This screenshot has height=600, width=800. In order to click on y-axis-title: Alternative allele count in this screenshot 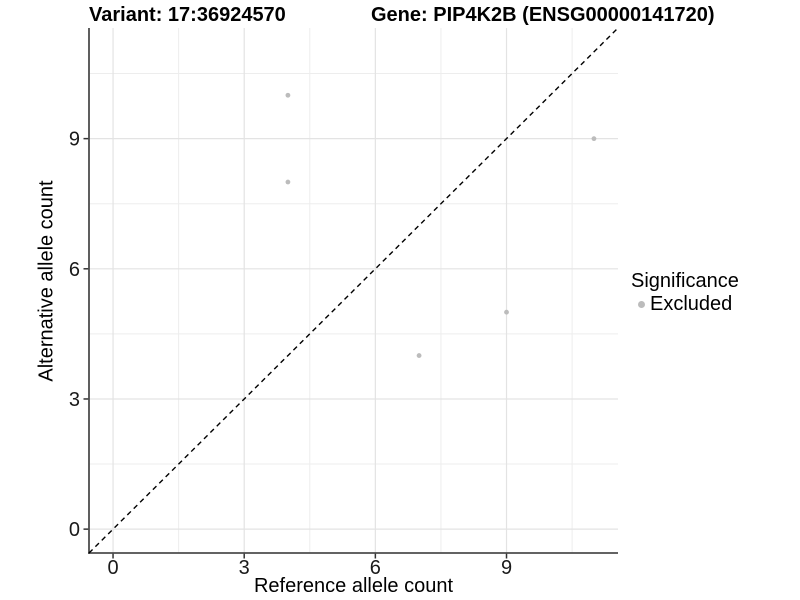, I will do `click(46, 281)`.